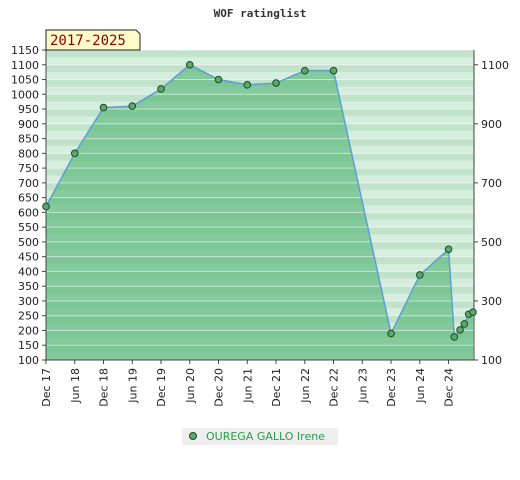  I want to click on left-tick-label: 450, so click(28, 257).